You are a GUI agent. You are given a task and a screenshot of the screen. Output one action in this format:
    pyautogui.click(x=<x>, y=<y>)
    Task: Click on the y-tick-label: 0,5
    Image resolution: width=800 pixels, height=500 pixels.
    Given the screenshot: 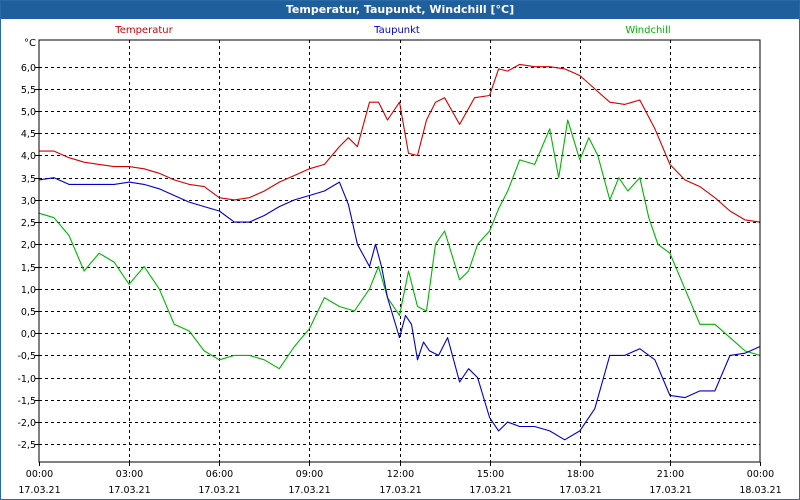 What is the action you would take?
    pyautogui.click(x=28, y=312)
    